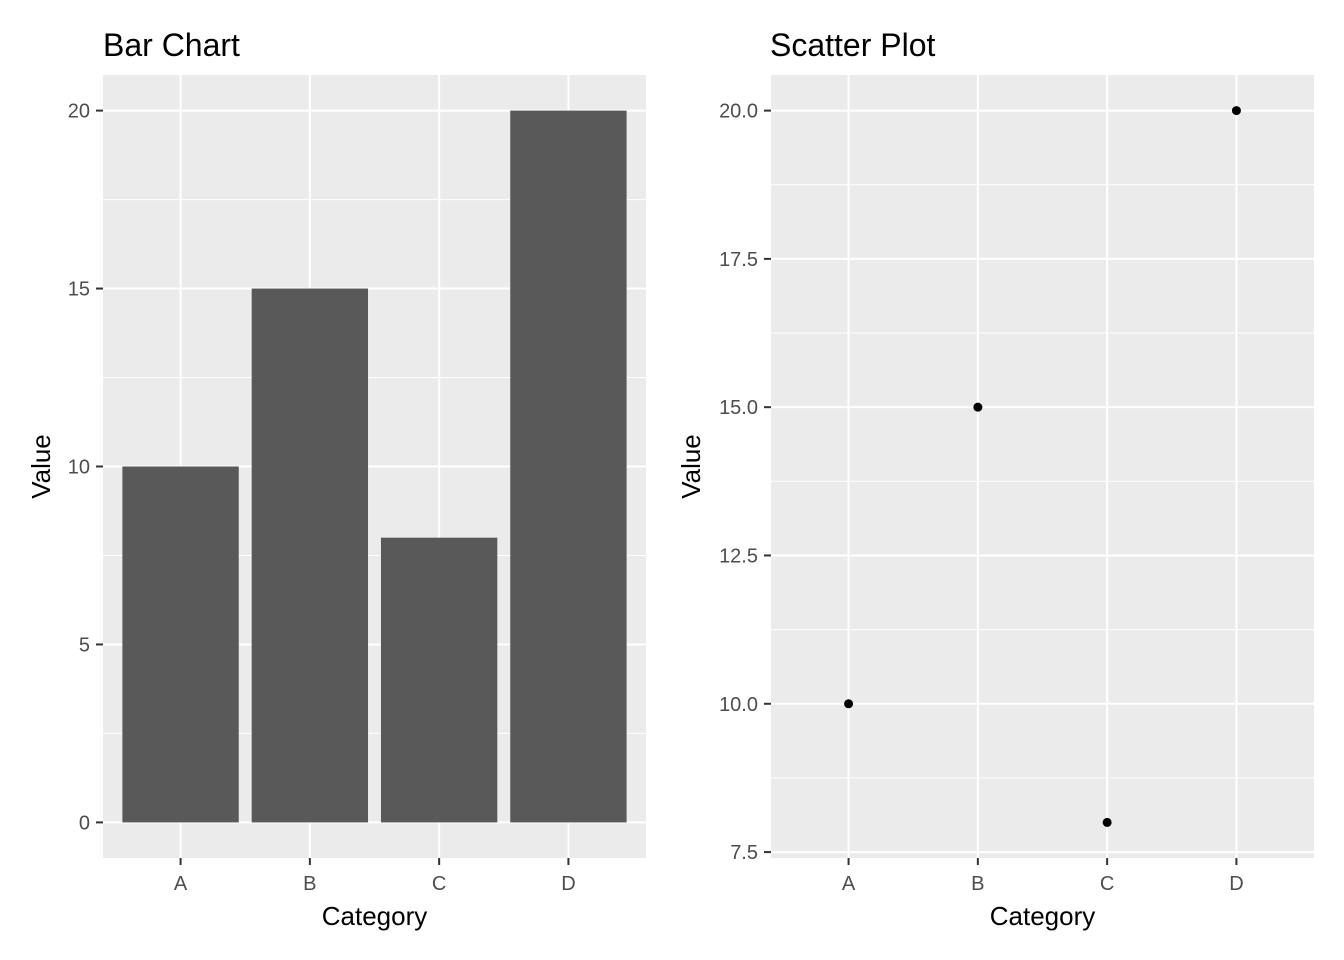  Describe the element at coordinates (79, 290) in the screenshot. I see `y-tick-label: 15` at that location.